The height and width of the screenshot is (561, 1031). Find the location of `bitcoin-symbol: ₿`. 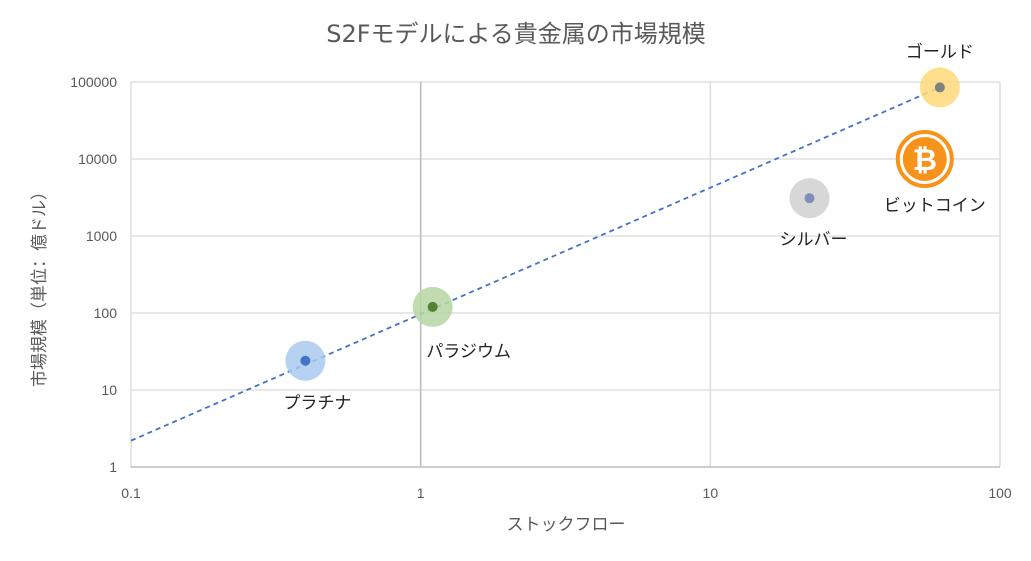

bitcoin-symbol: ₿ is located at coordinates (925, 160).